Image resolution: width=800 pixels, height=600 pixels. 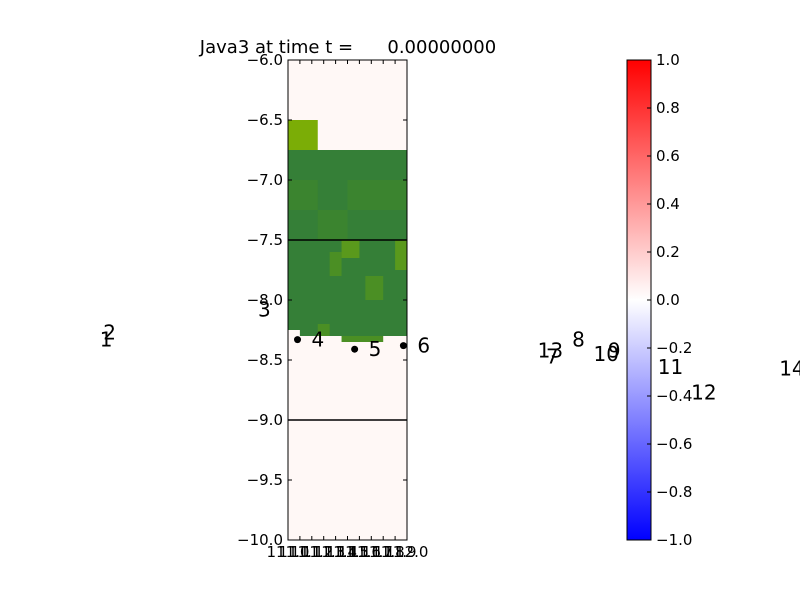 What do you see at coordinates (347, 47) in the screenshot?
I see `chart-title: Java3 at time t = 0.00000000` at bounding box center [347, 47].